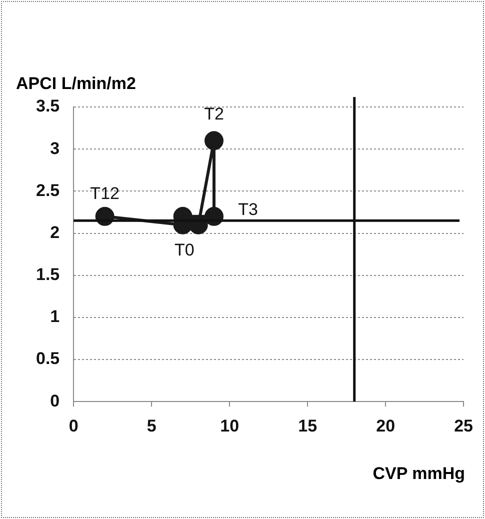  What do you see at coordinates (184, 250) in the screenshot?
I see `annotation: T0` at bounding box center [184, 250].